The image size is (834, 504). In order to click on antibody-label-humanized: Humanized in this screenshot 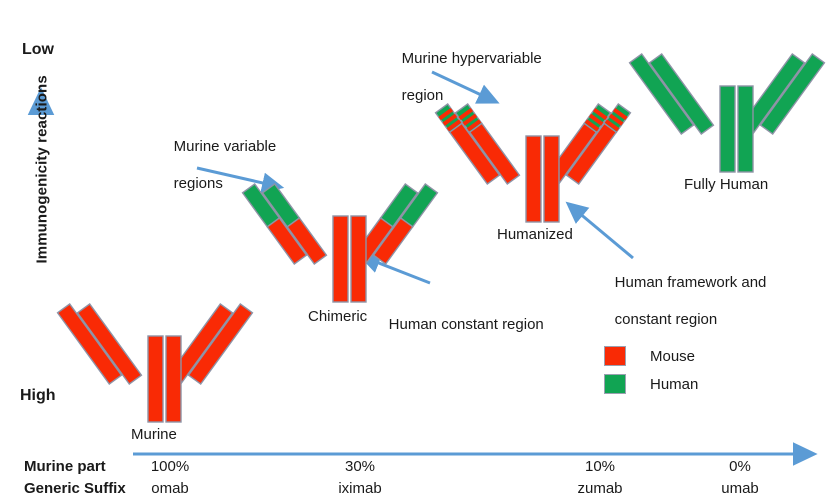, I will do `click(535, 234)`.